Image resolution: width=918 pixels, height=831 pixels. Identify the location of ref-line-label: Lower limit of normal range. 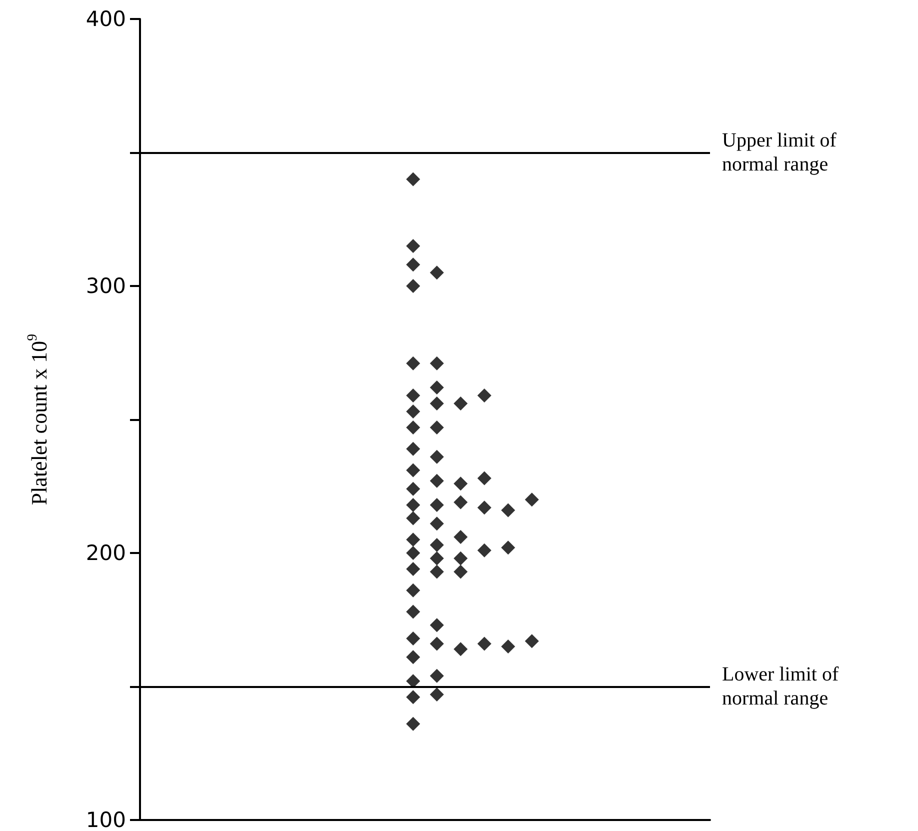
(780, 687).